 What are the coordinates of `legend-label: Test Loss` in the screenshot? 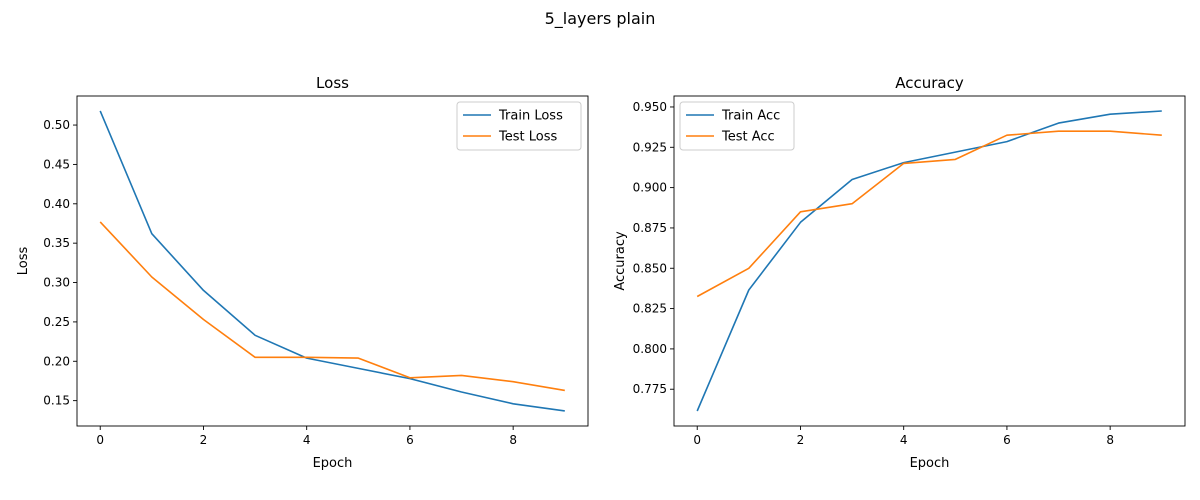 It's located at (527, 137).